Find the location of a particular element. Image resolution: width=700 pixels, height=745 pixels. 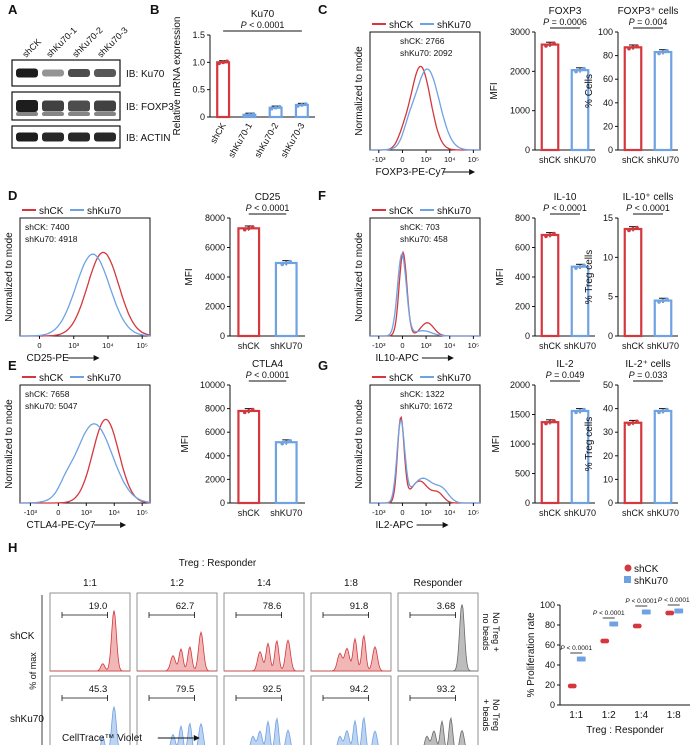

y-axis-label: % of max is located at coordinates (33, 671).